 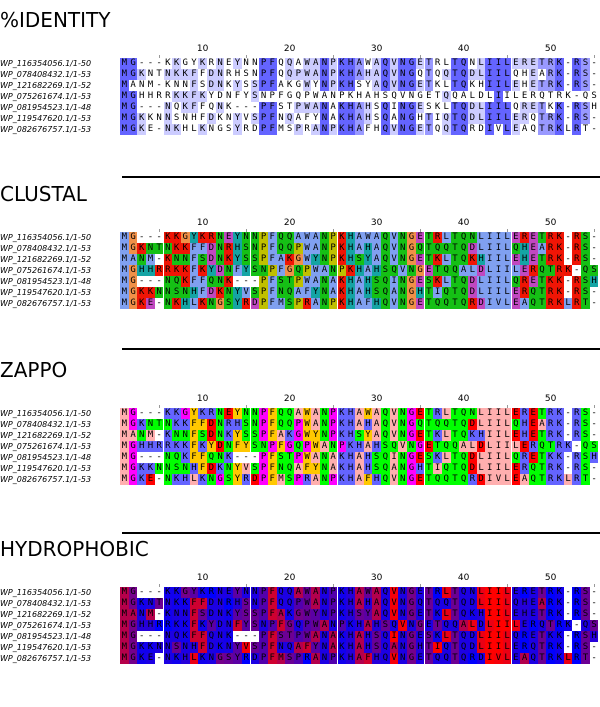 I want to click on residue-cell: W, so click(x=368, y=592).